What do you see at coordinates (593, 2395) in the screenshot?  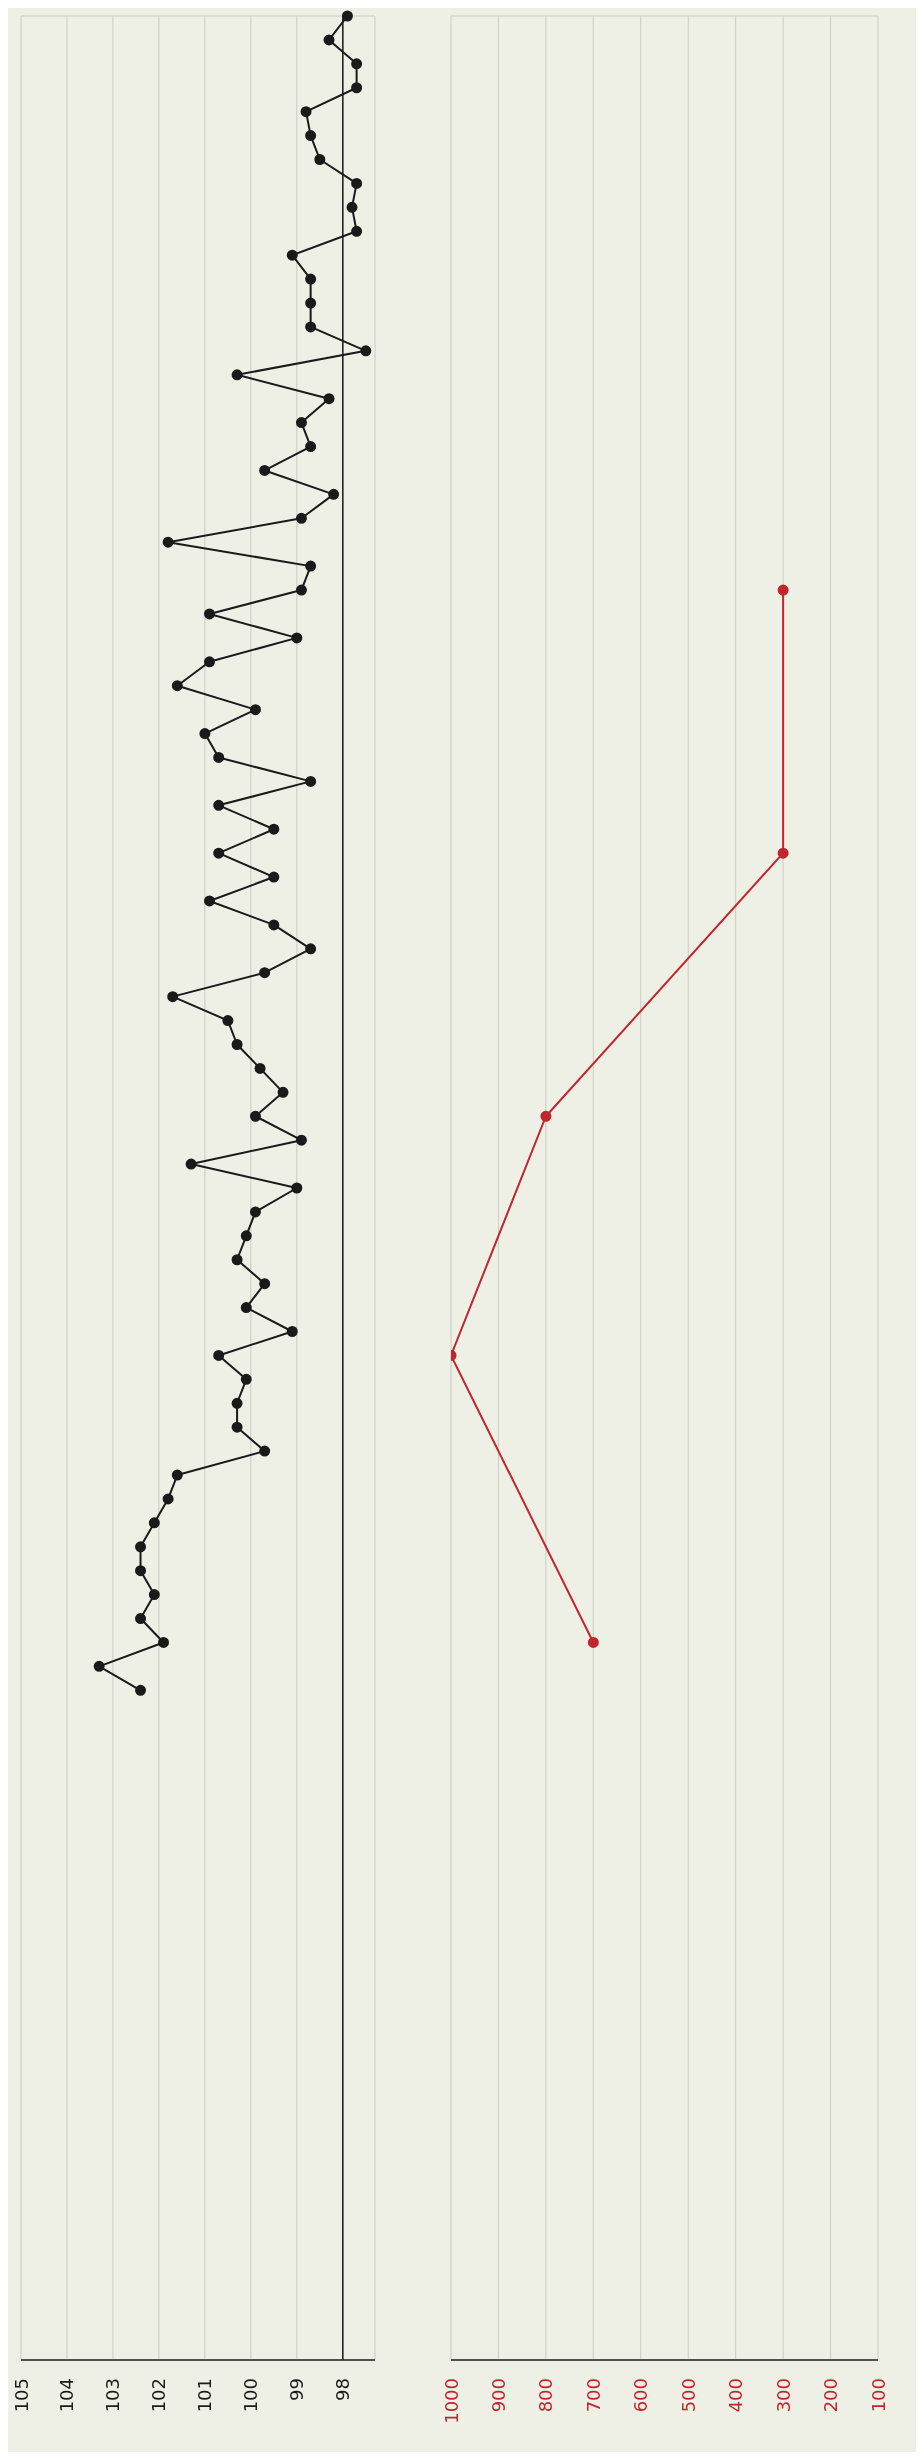 I see `x-tick-label: 700` at bounding box center [593, 2395].